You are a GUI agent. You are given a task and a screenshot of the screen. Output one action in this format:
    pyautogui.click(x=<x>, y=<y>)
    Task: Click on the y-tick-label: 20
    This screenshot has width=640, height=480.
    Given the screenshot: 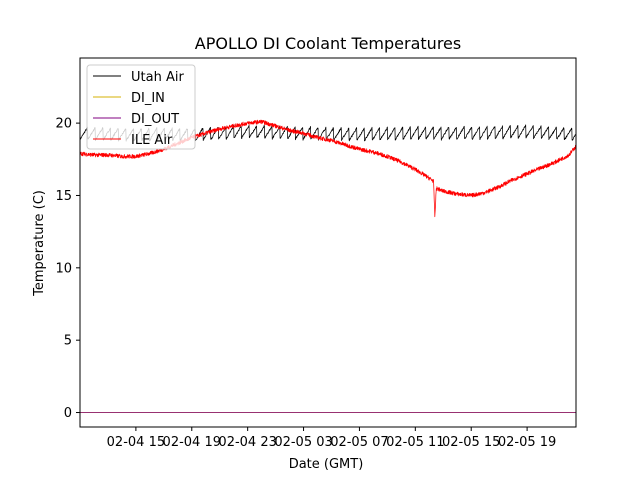 What is the action you would take?
    pyautogui.click(x=63, y=124)
    